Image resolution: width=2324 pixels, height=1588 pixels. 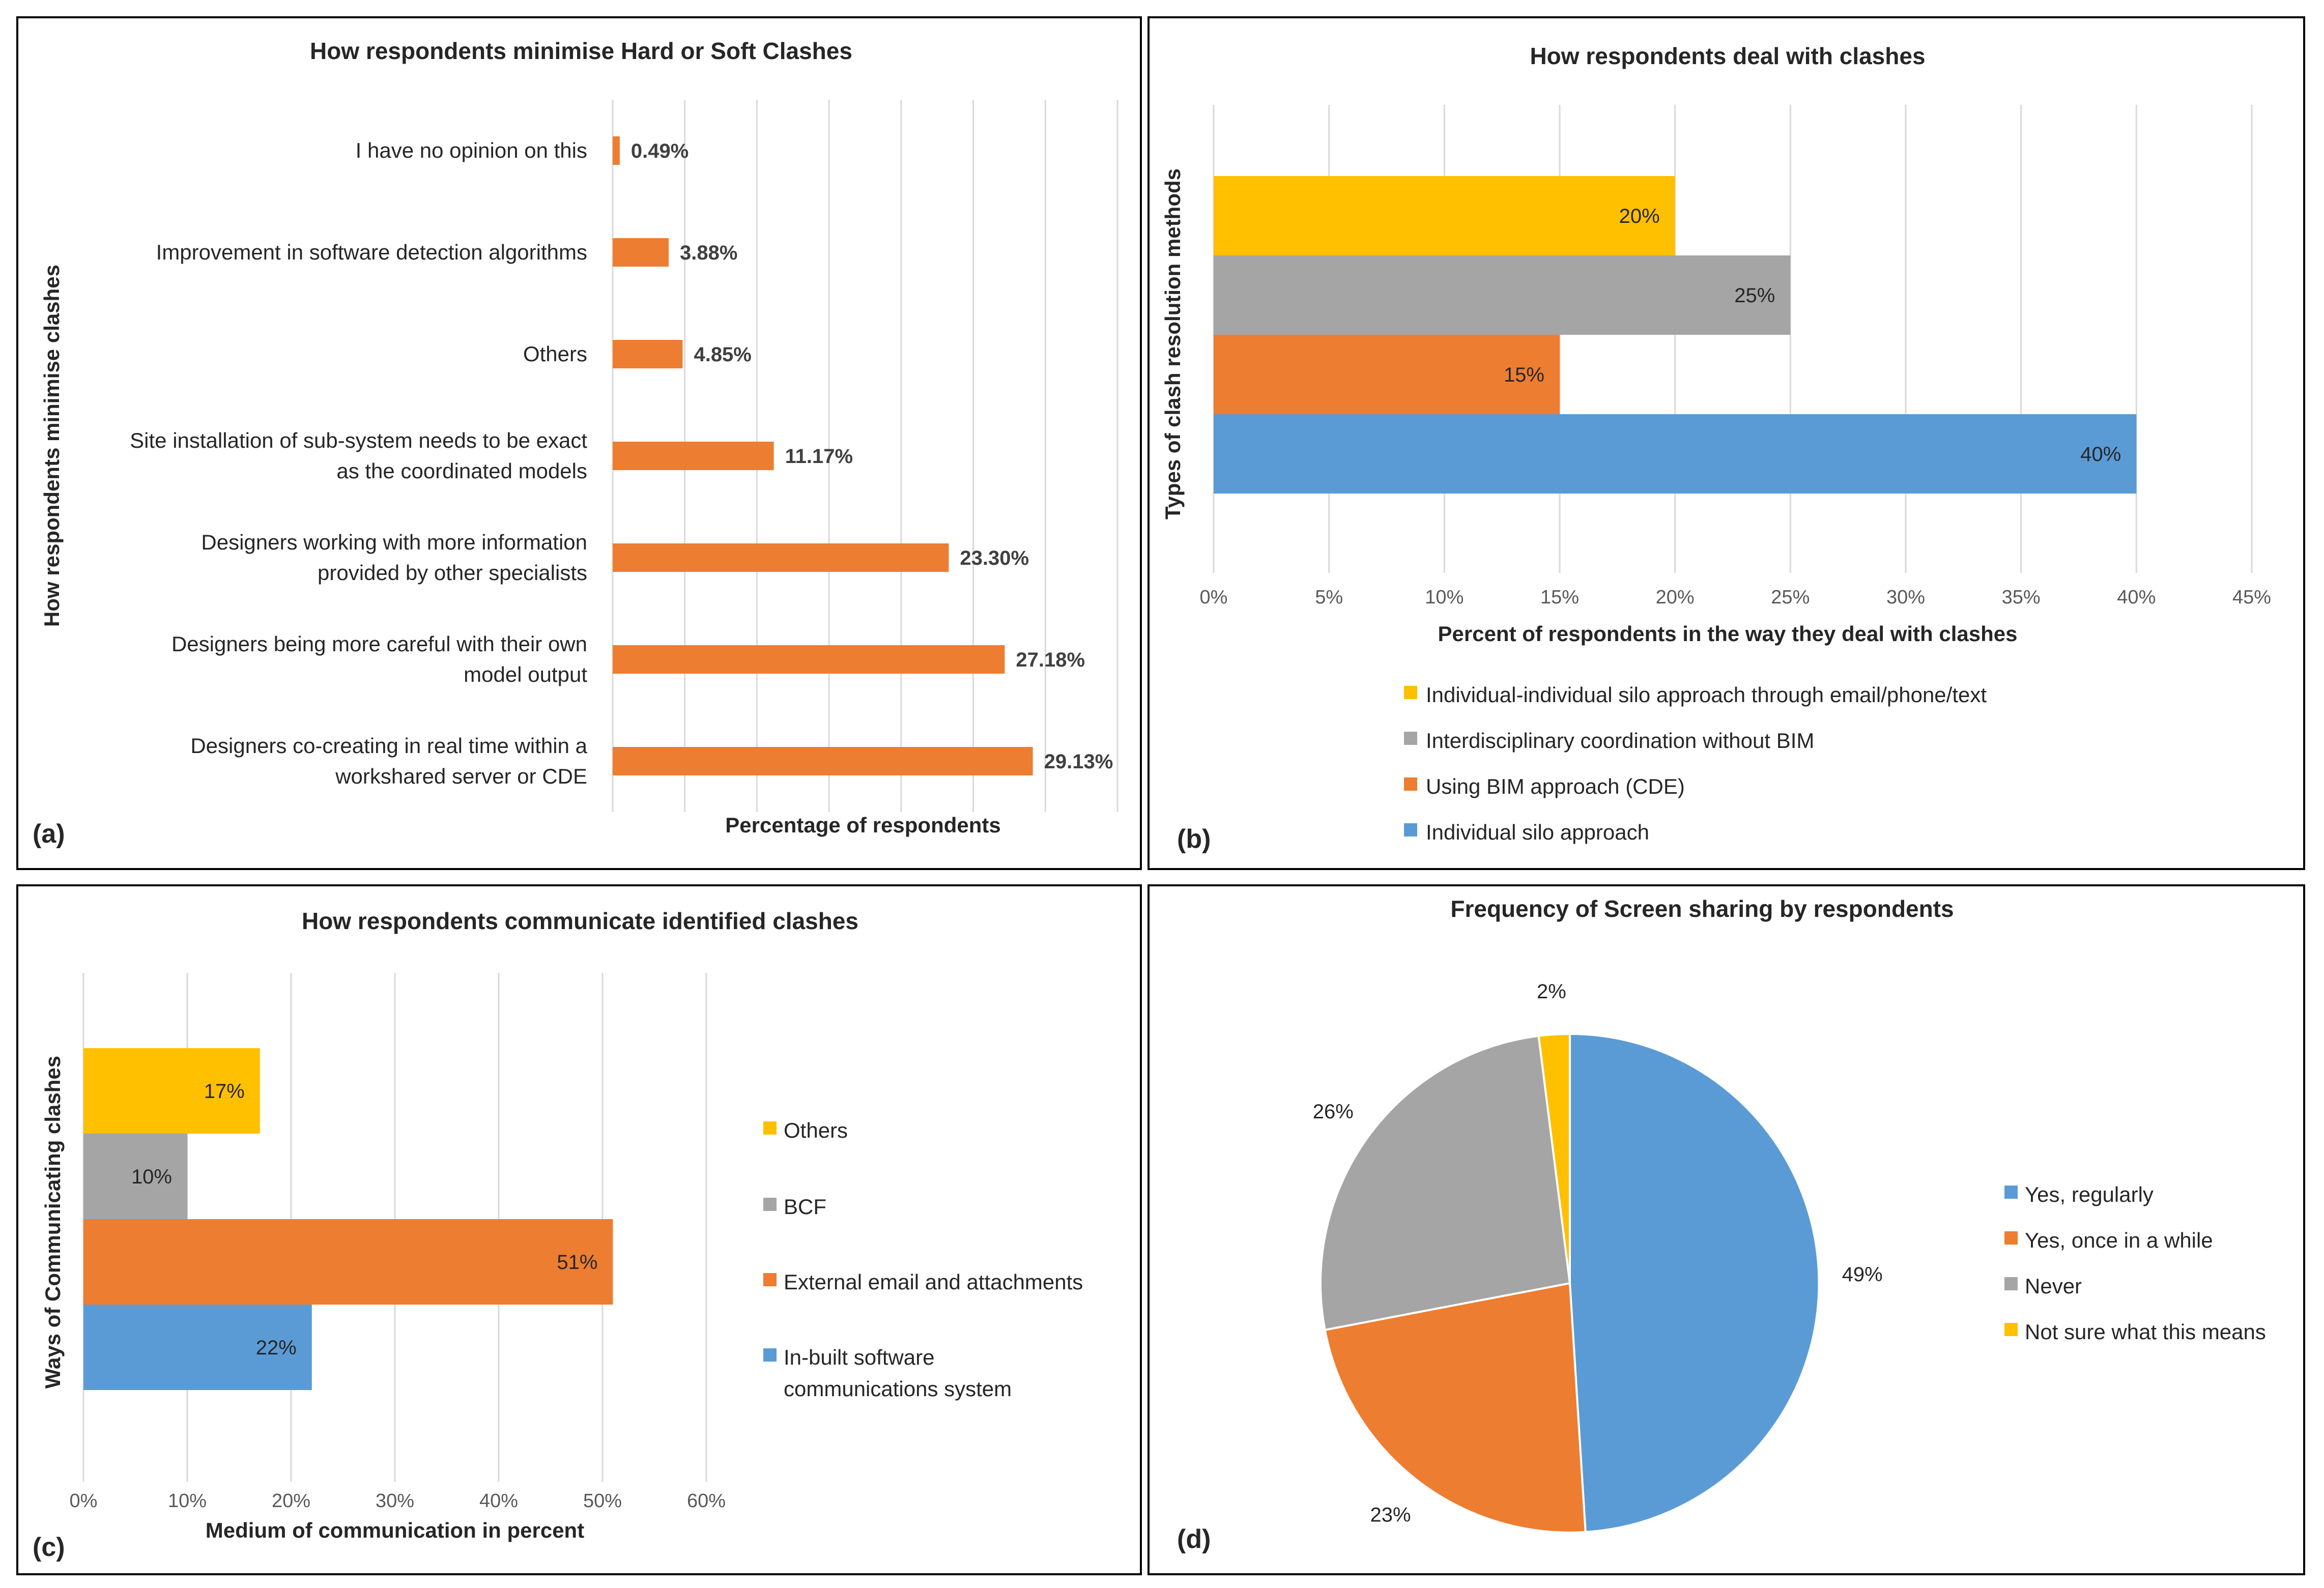 What do you see at coordinates (2251, 597) in the screenshot?
I see `x-tick-label: 45%` at bounding box center [2251, 597].